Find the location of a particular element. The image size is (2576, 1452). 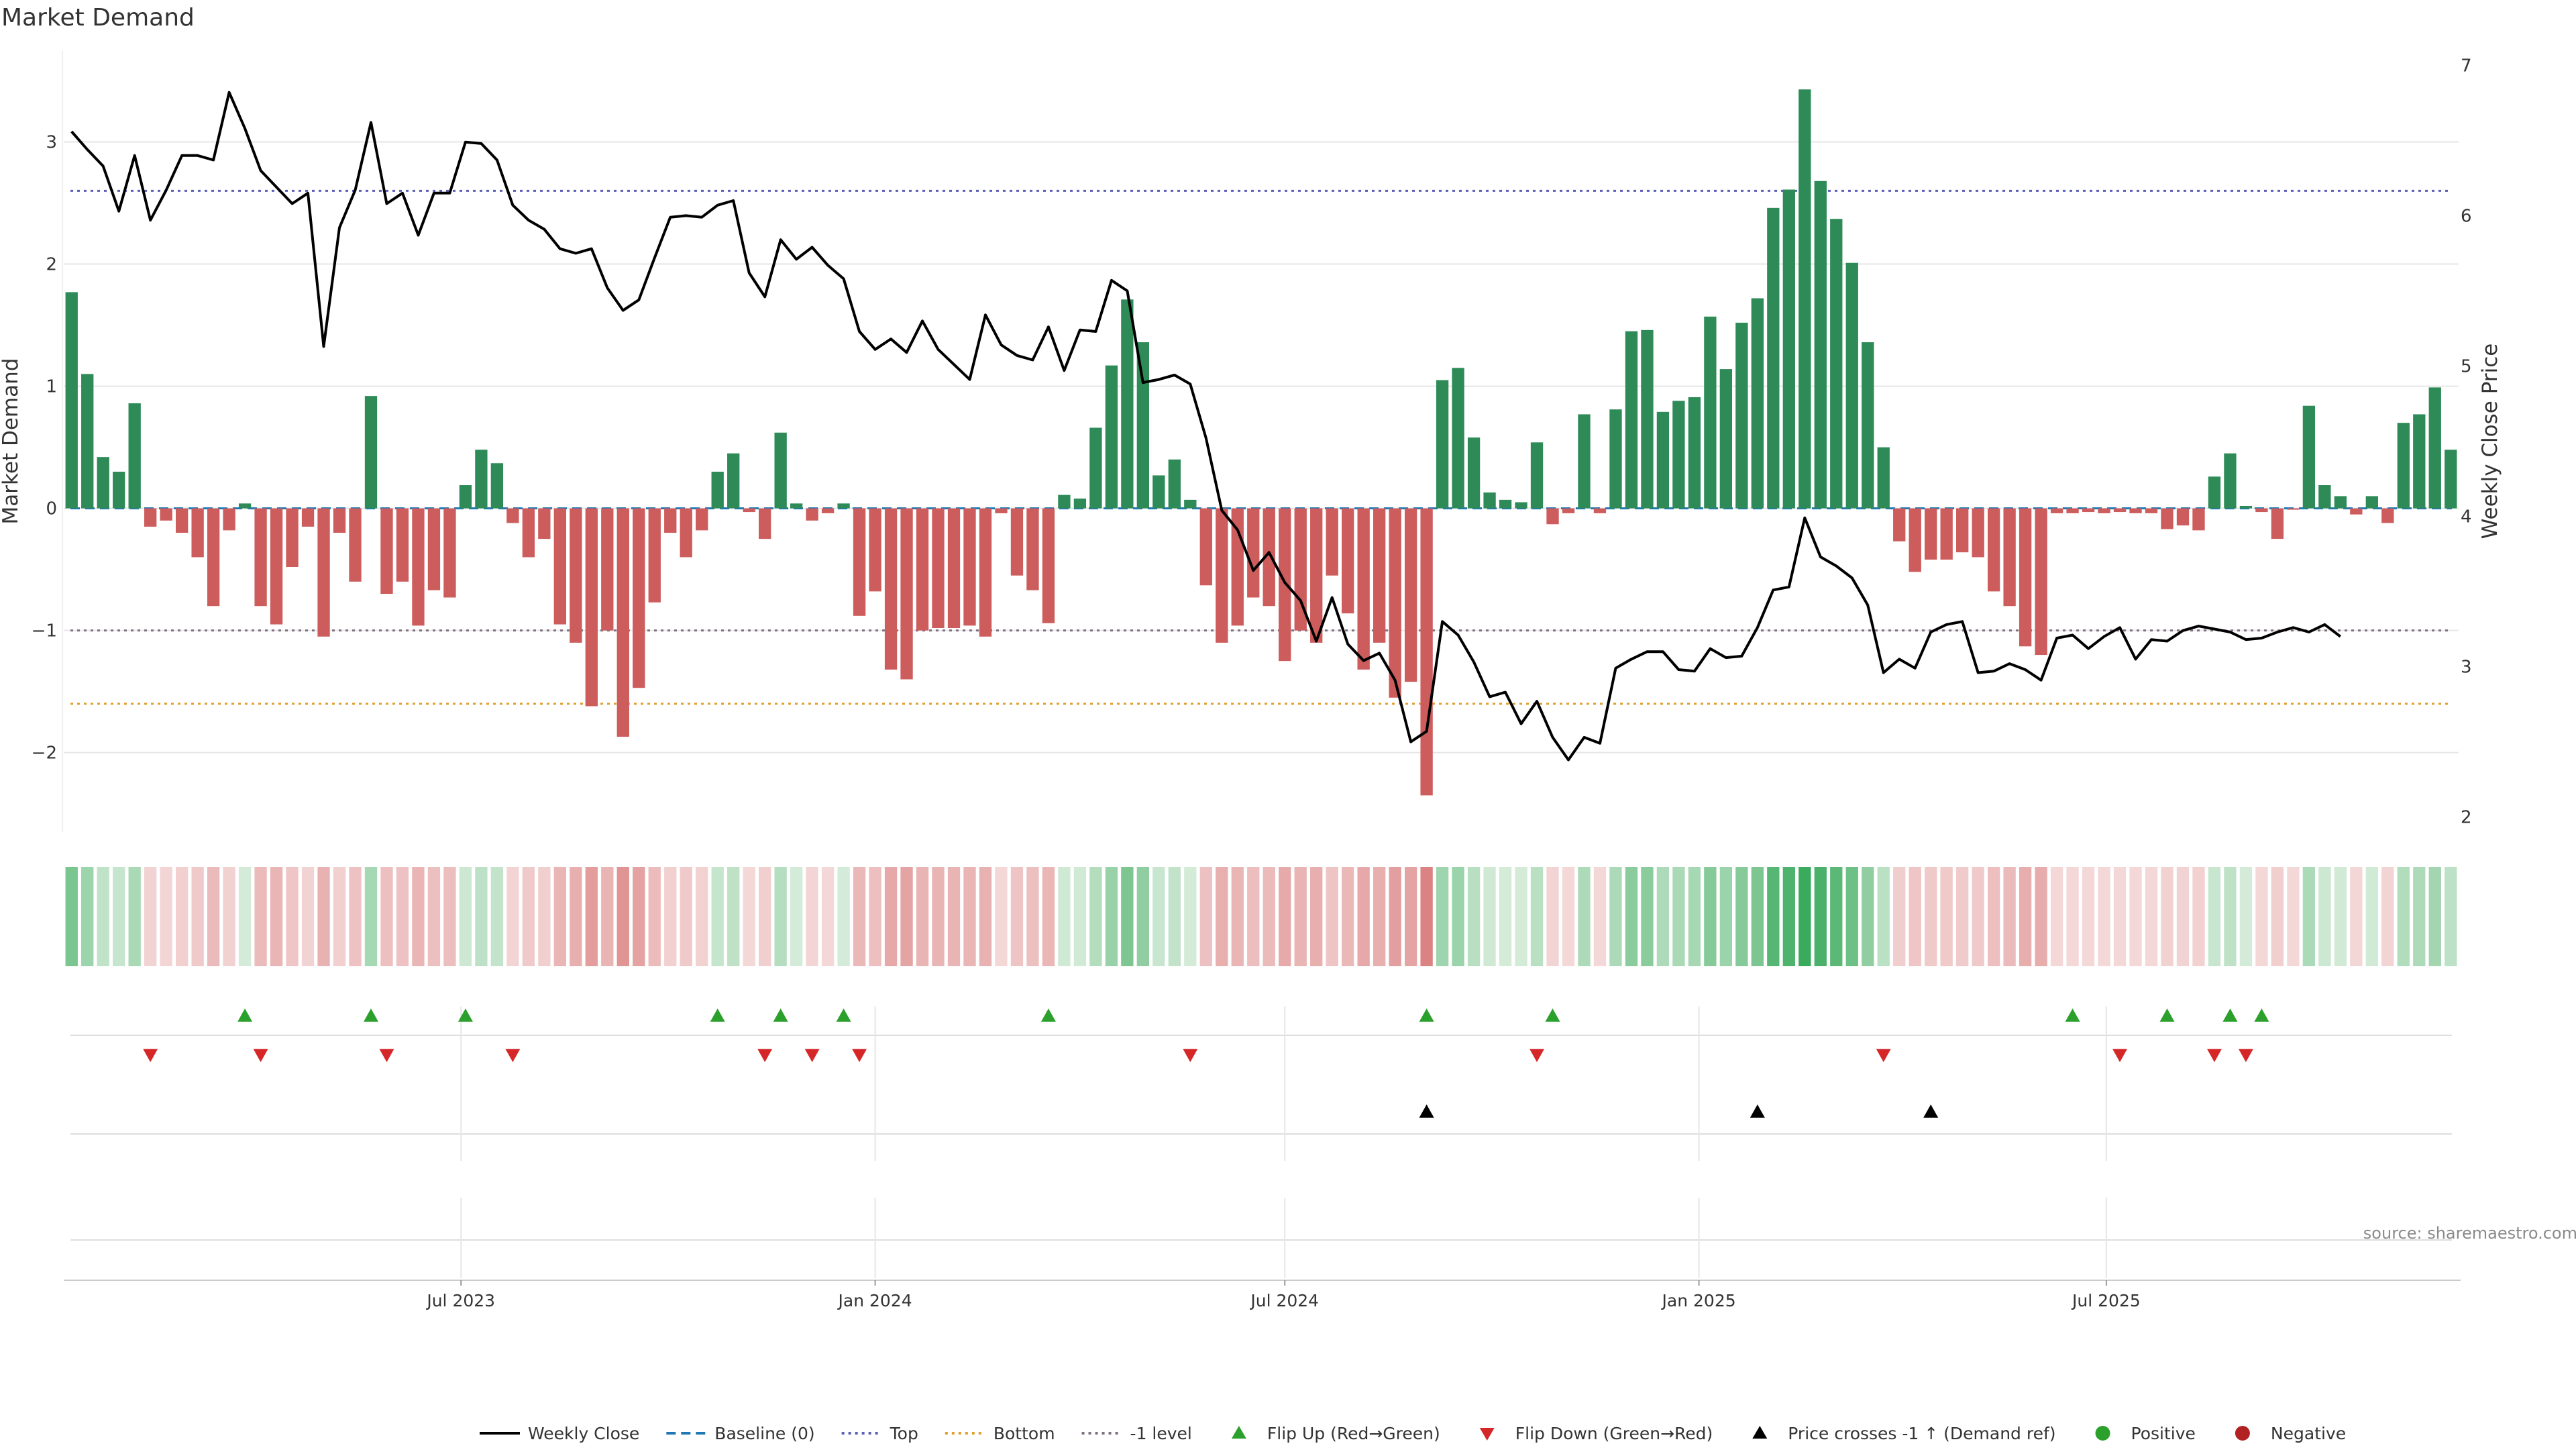

legend-item: Negative is located at coordinates (2290, 1434).